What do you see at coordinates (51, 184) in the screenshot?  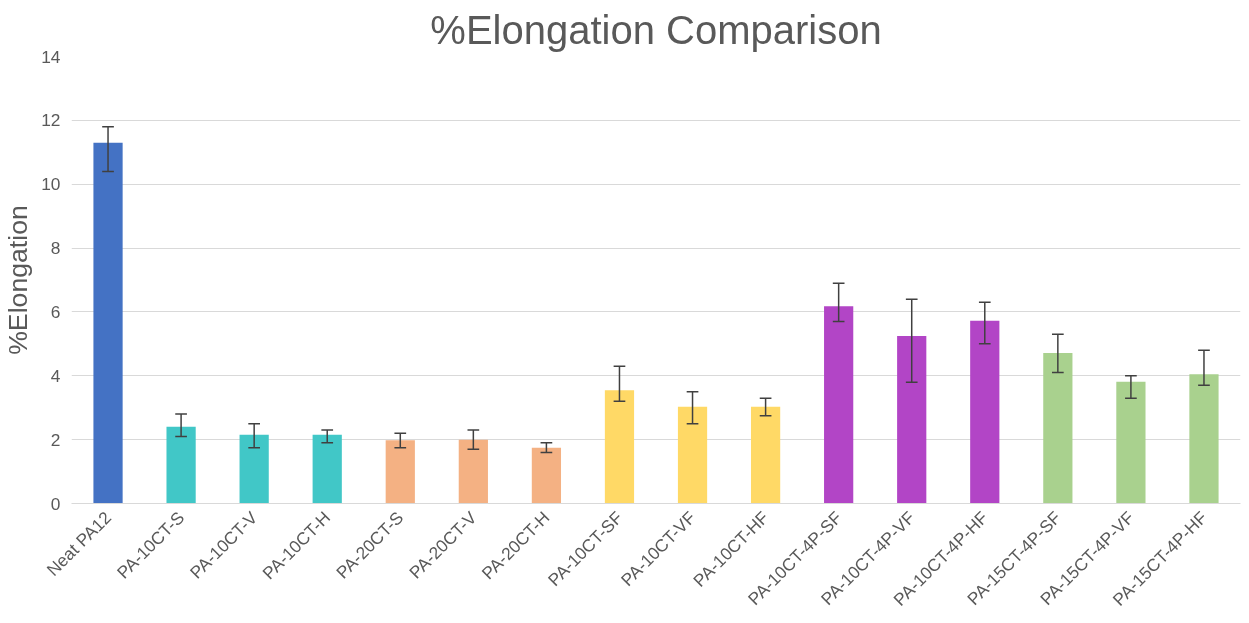 I see `y-tick-label: 10` at bounding box center [51, 184].